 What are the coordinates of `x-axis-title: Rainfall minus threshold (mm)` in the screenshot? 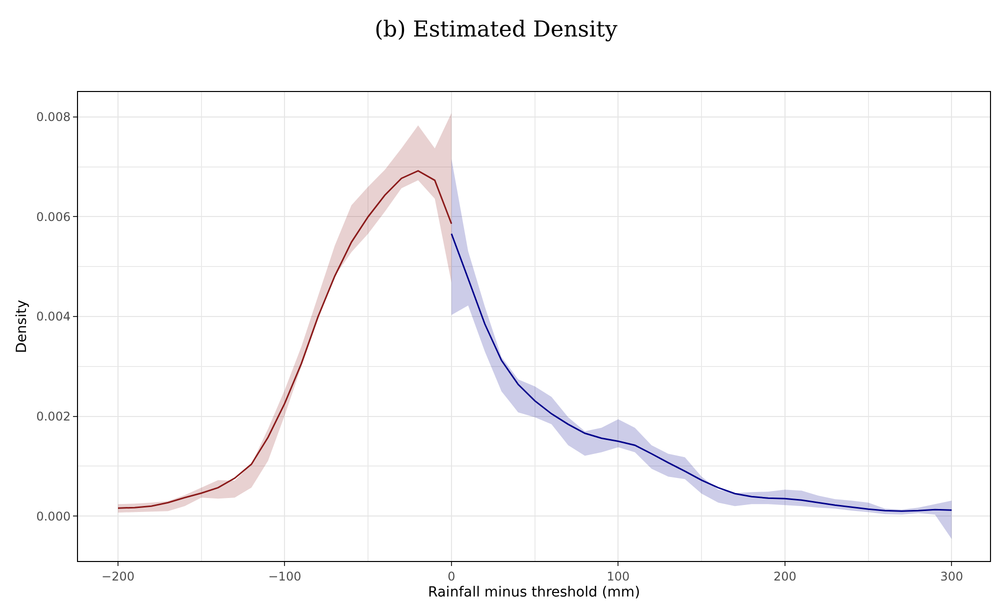 It's located at (534, 592).